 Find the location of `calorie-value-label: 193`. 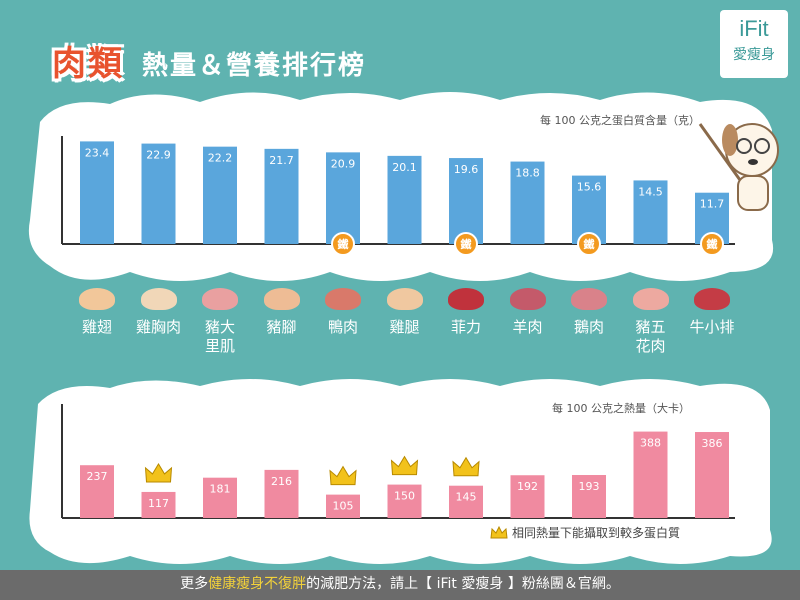

calorie-value-label: 193 is located at coordinates (589, 486).